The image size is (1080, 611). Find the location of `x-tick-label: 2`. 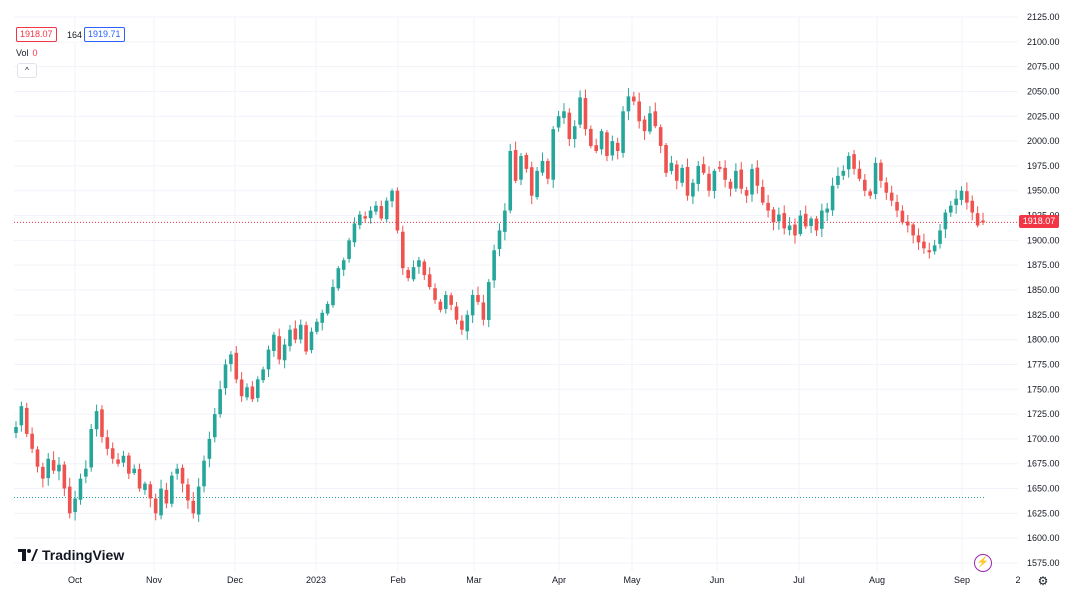

x-tick-label: 2 is located at coordinates (1017, 580).